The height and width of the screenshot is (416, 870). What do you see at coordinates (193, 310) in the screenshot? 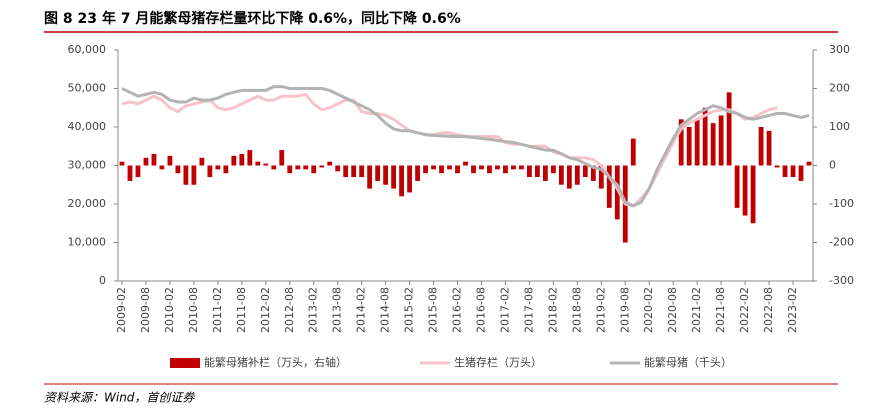
I see `x-tick-label: 2010-08` at bounding box center [193, 310].